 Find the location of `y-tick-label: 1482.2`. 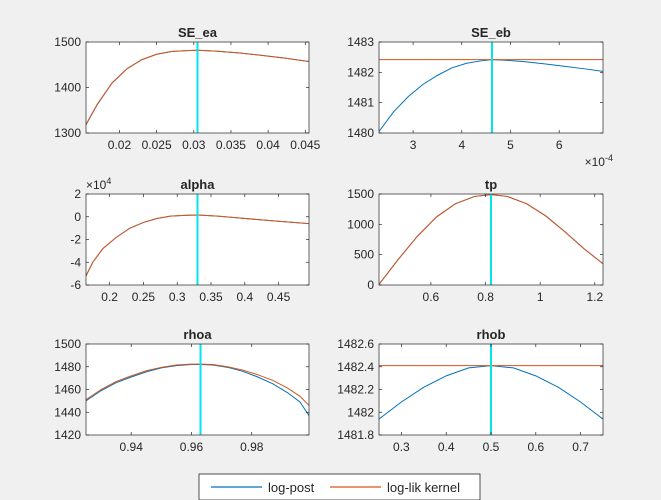

y-tick-label: 1482.2 is located at coordinates (355, 390).